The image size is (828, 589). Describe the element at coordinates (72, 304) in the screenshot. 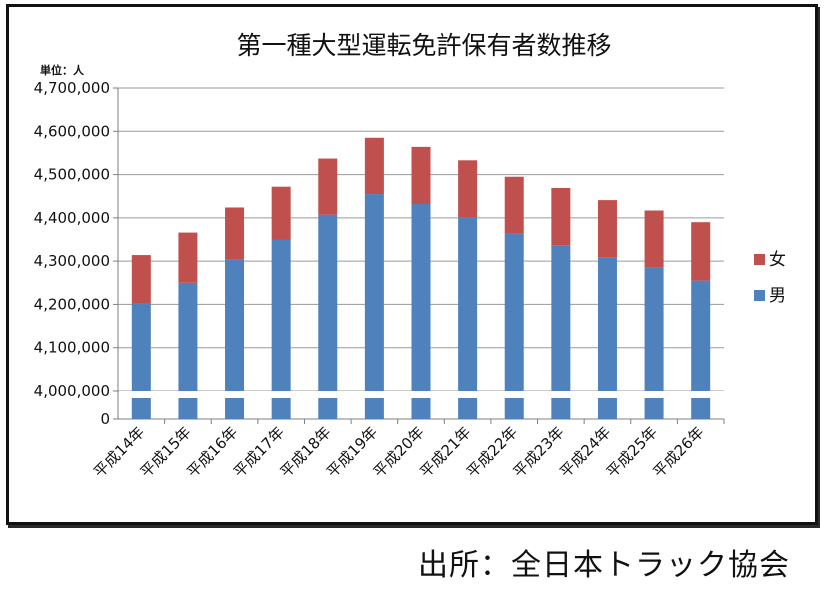

I see `y-tick-label: 4,200,000` at that location.